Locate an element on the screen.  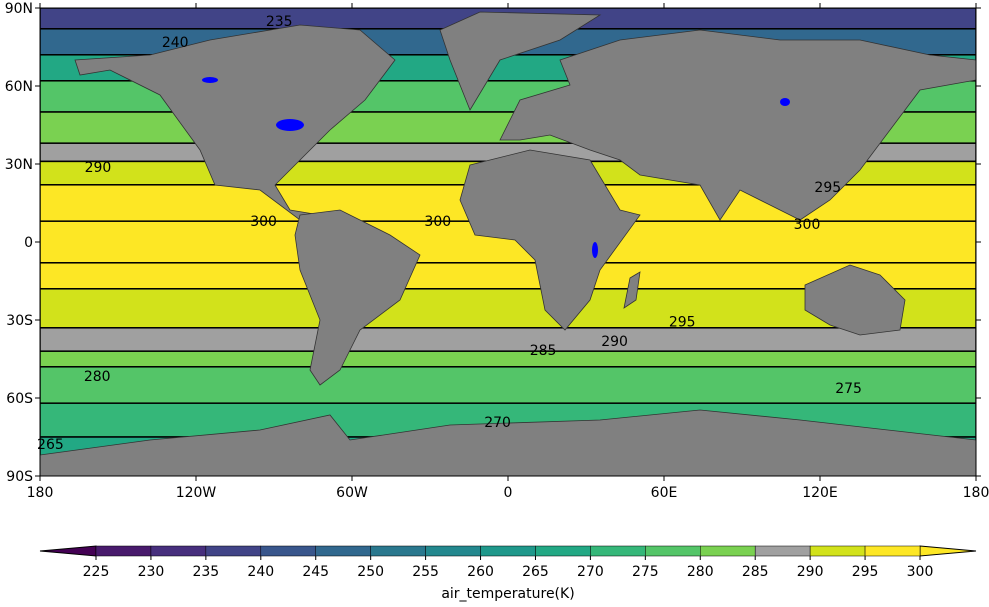
x-tick-label: 60E is located at coordinates (664, 493).